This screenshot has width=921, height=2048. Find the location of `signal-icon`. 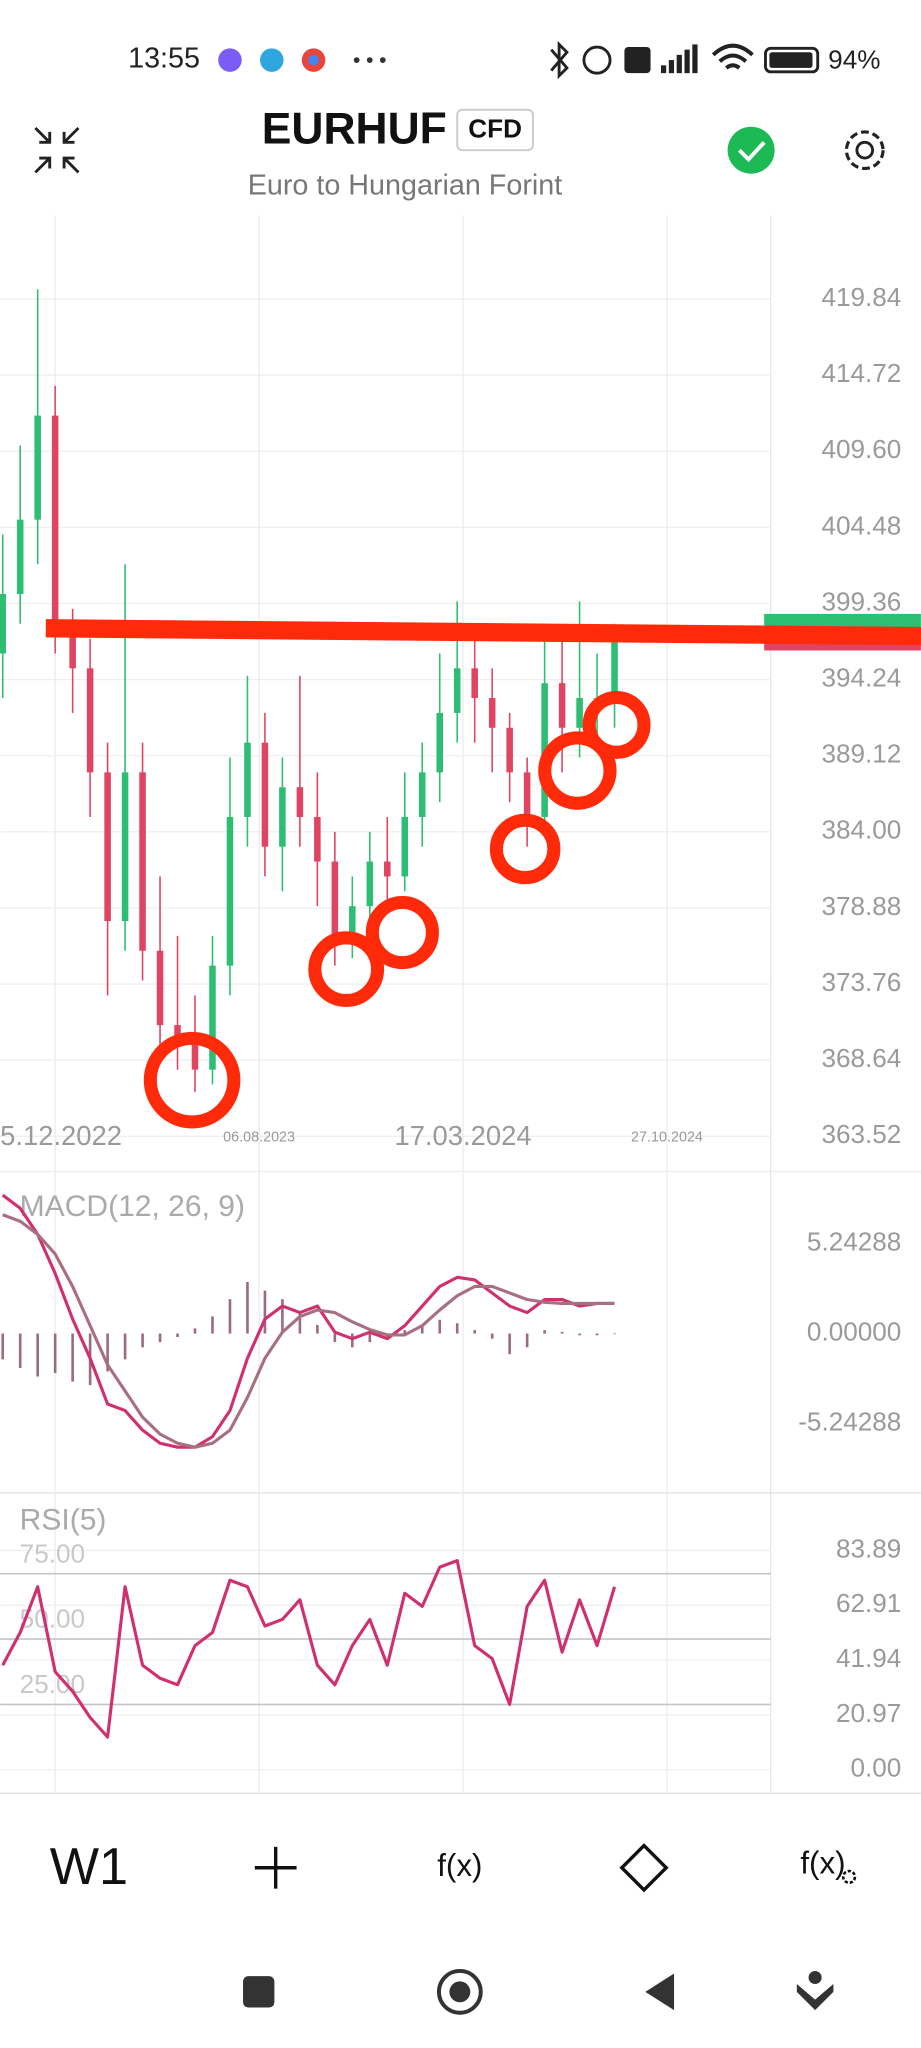

signal-icon is located at coordinates (679, 59).